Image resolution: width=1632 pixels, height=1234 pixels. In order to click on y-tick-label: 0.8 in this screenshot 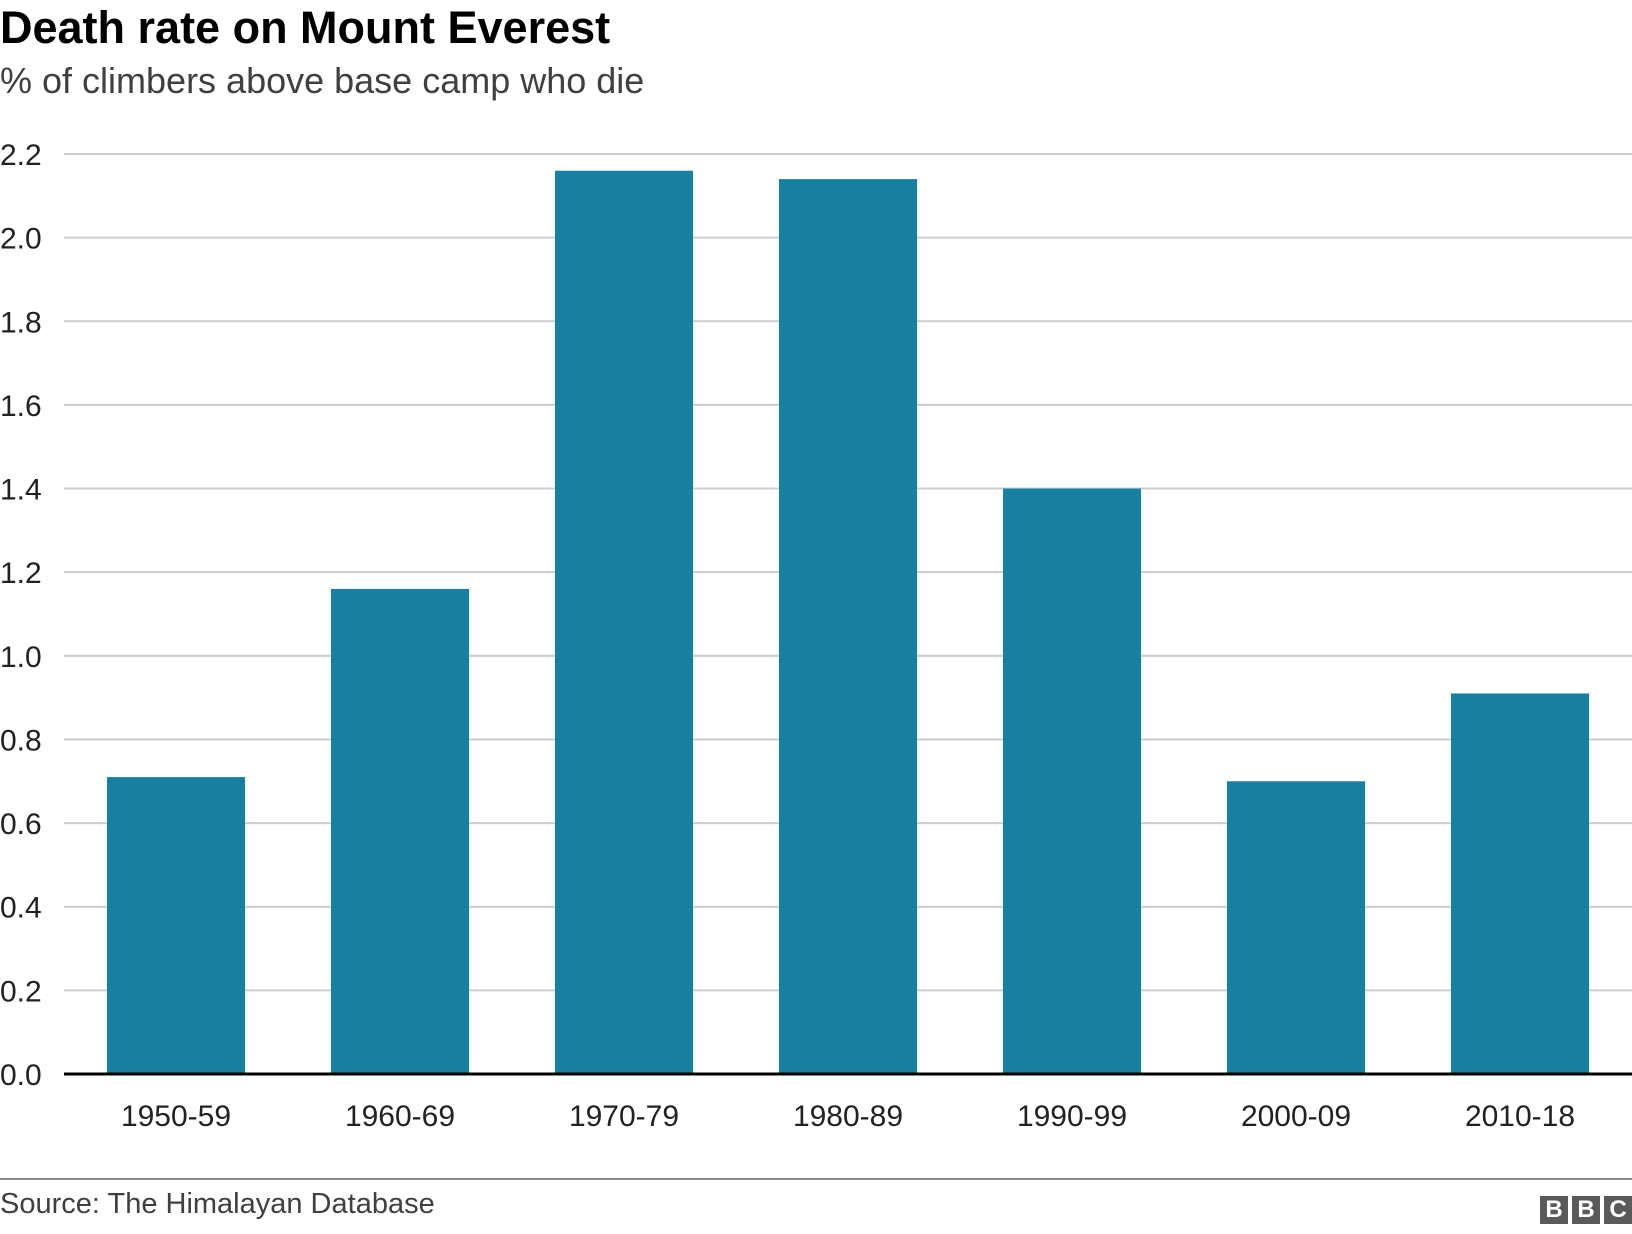, I will do `click(21, 740)`.